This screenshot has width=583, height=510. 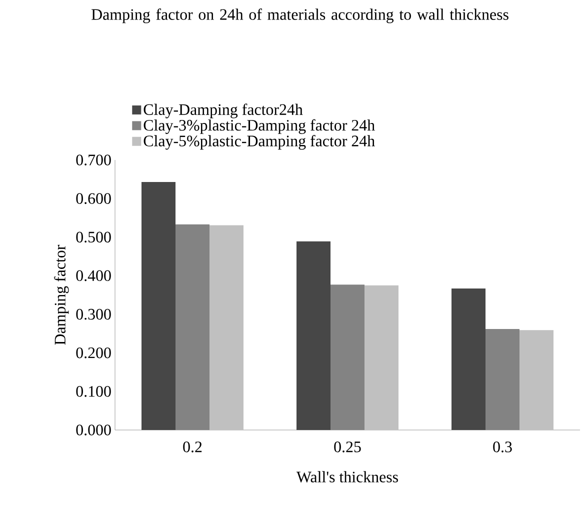 What do you see at coordinates (223, 111) in the screenshot?
I see `legend-label: Clay-Damping factor24h` at bounding box center [223, 111].